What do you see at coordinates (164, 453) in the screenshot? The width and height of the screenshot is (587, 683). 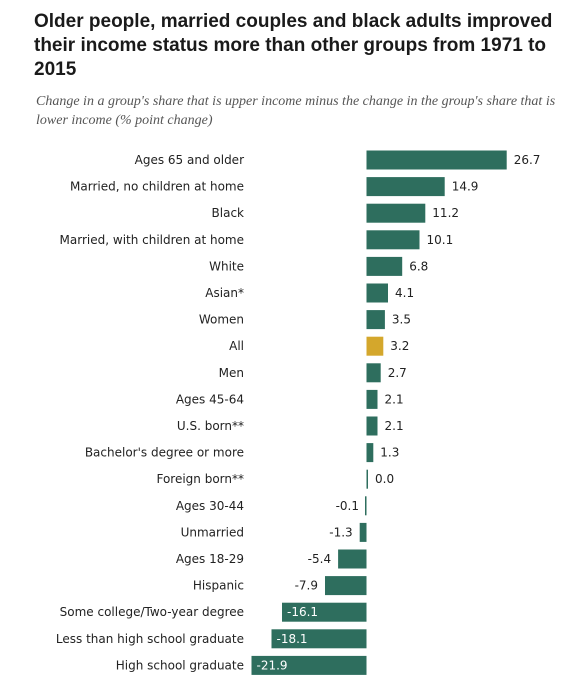 I see `category-label-bachelor-s-degree-or-more: Bachelor's degree or more` at bounding box center [164, 453].